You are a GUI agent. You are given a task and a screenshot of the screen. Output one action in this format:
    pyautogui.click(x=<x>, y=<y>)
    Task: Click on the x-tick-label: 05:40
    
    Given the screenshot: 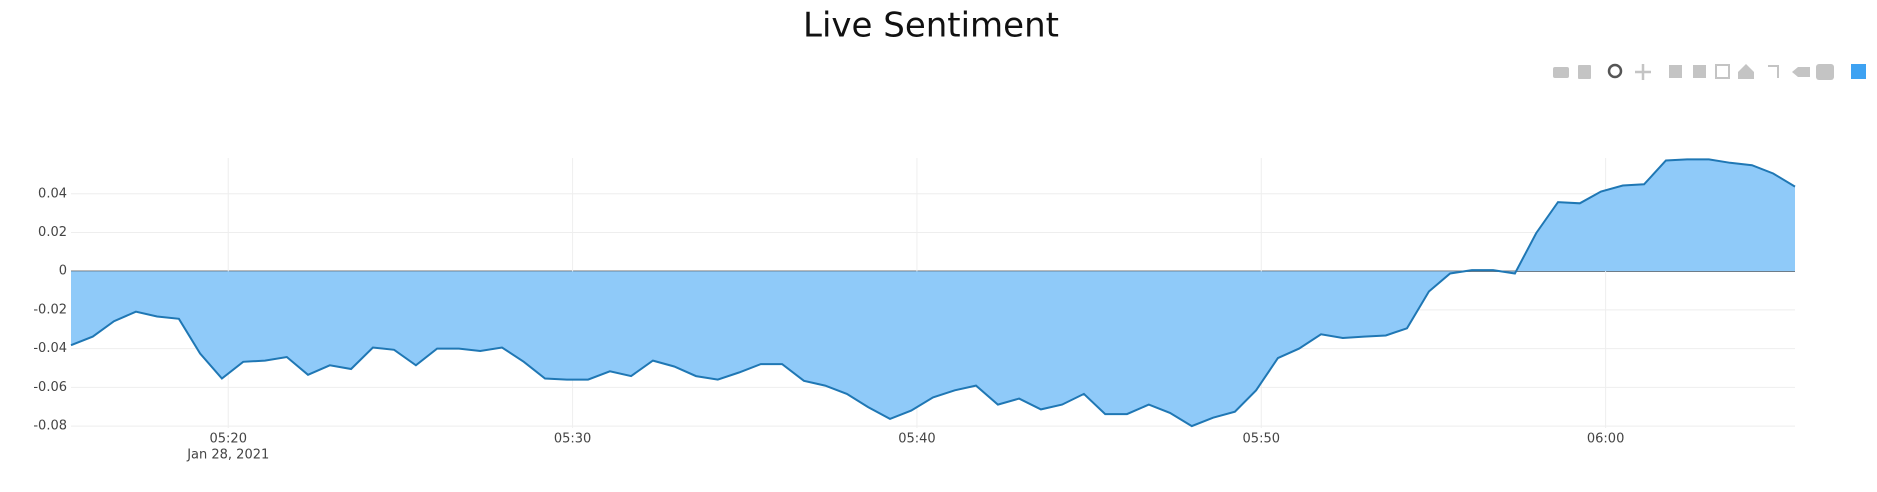 What is the action you would take?
    pyautogui.click(x=916, y=439)
    